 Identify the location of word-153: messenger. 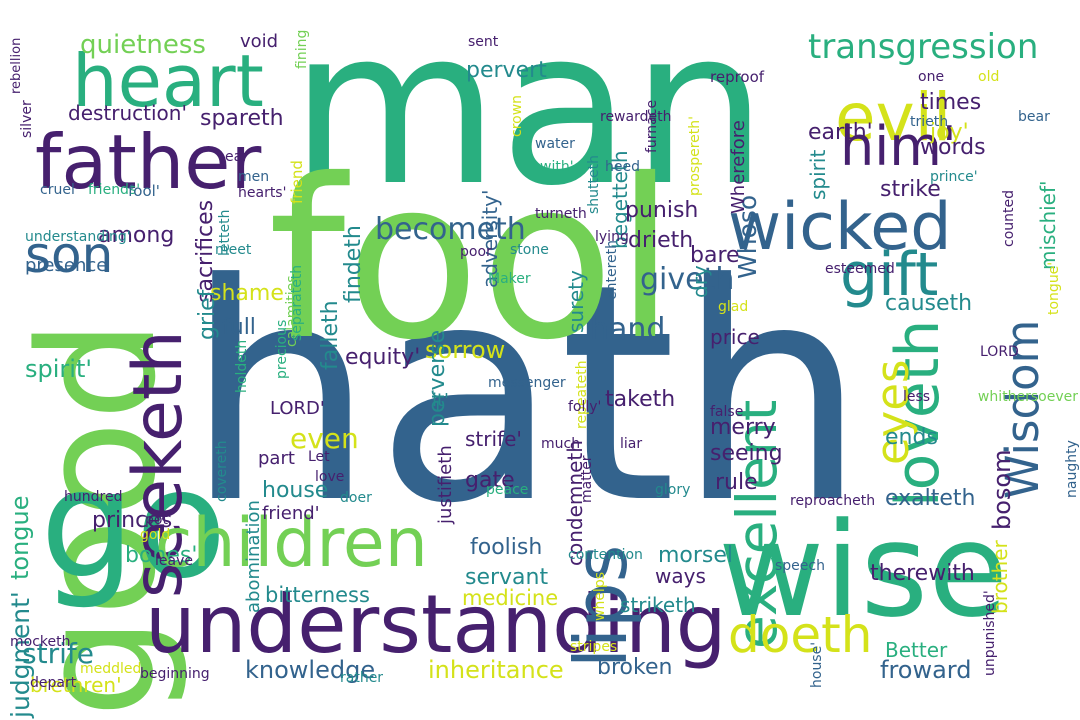
(527, 383).